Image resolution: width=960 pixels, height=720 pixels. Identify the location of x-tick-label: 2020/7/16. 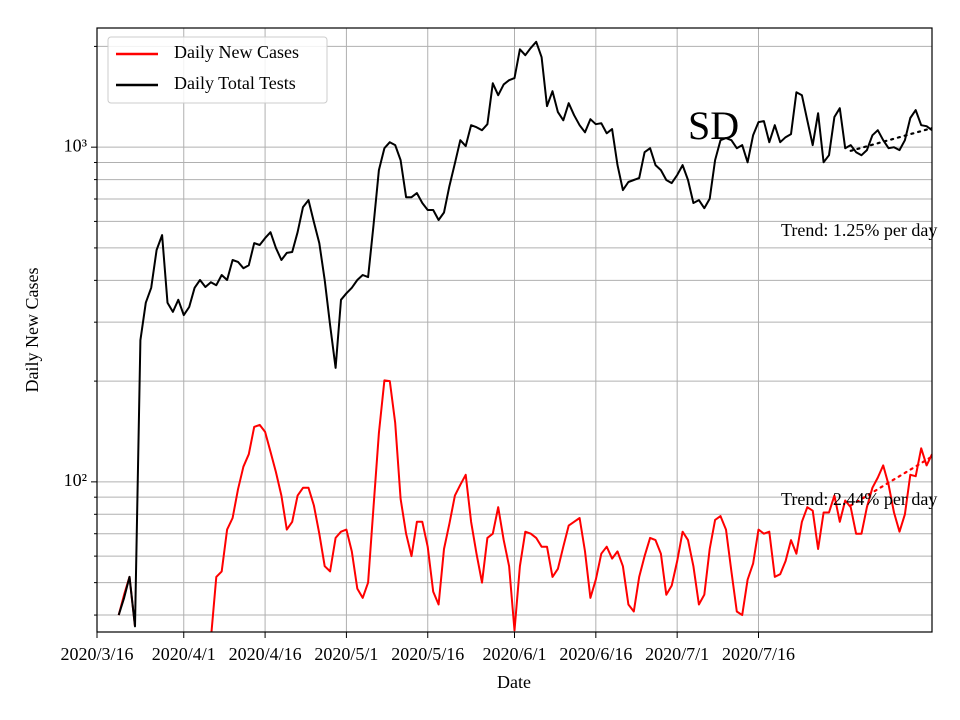
(758, 654).